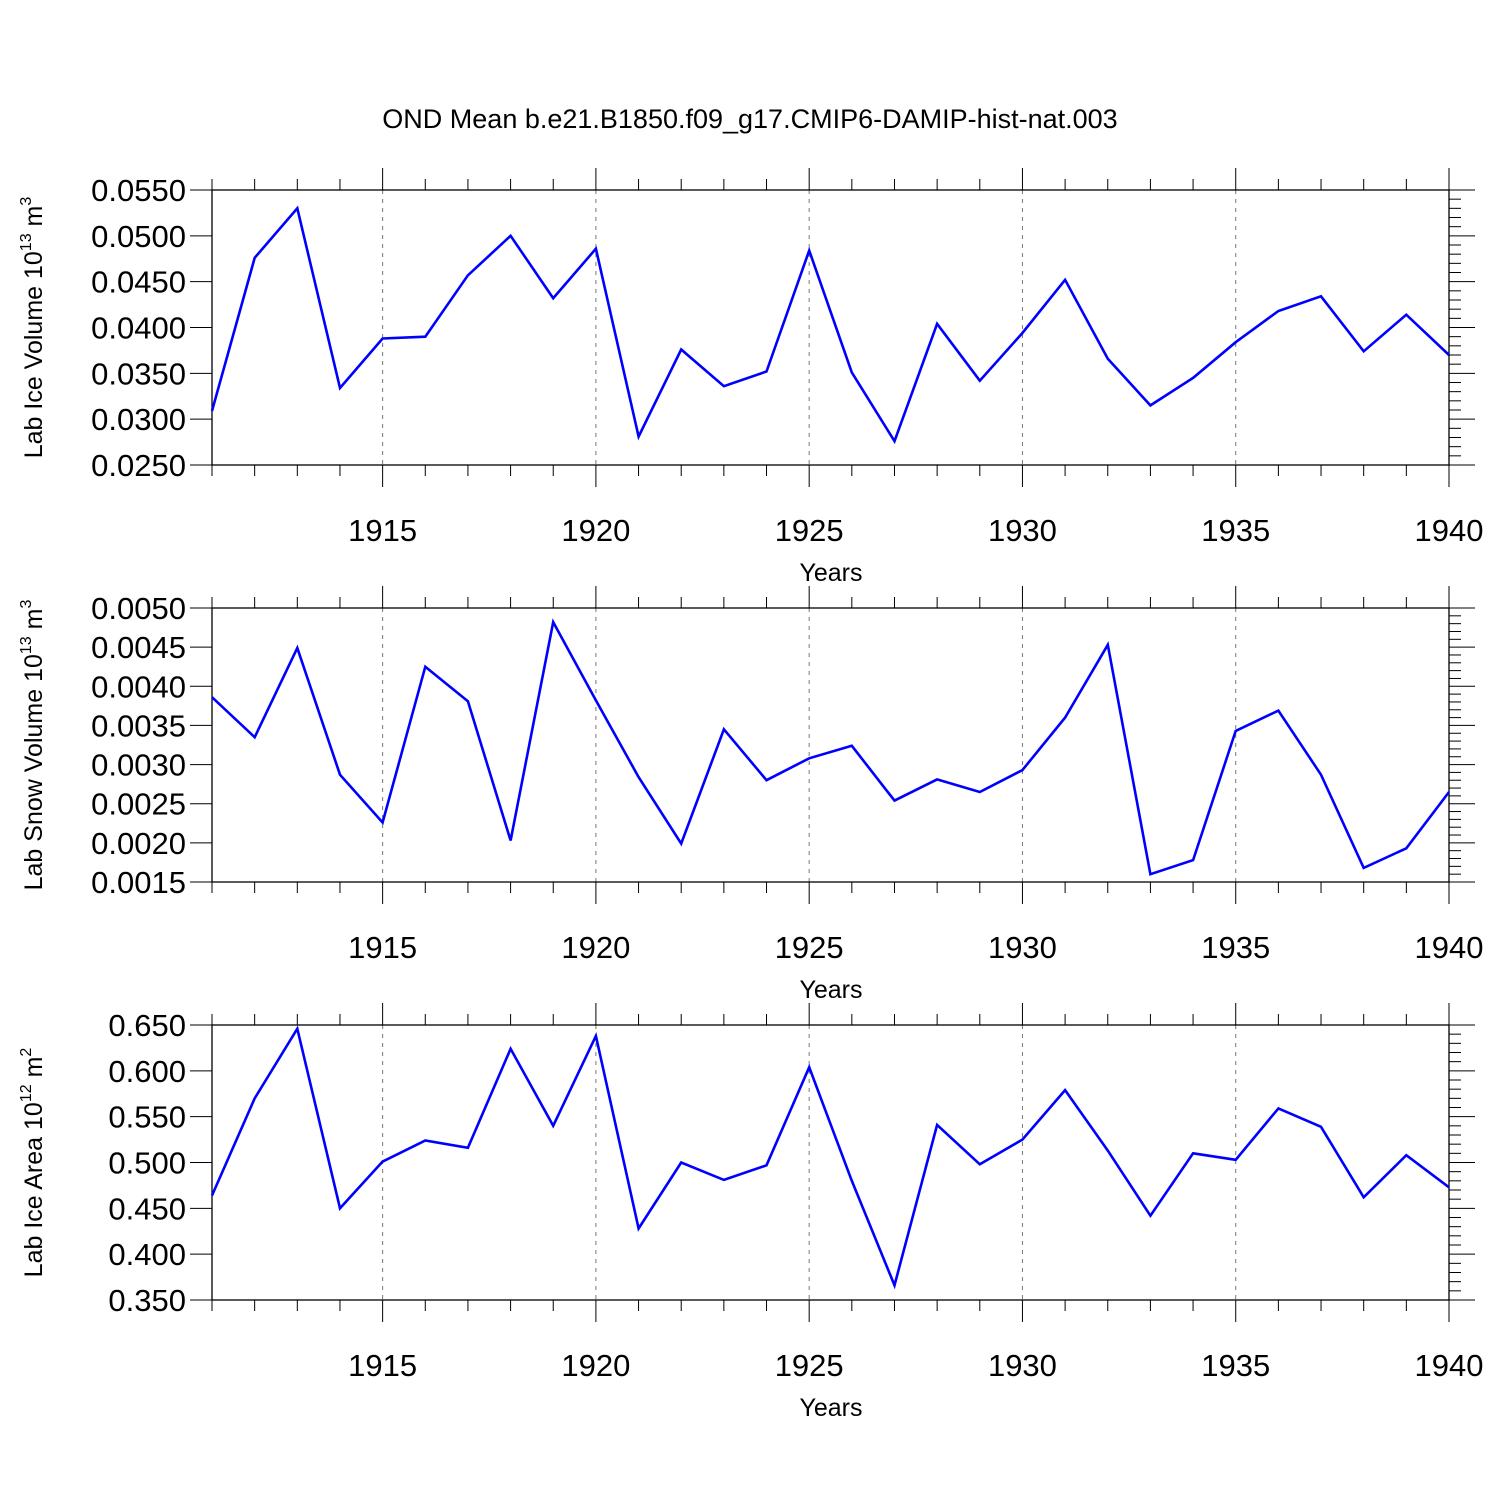 This screenshot has height=1500, width=1500. Describe the element at coordinates (138, 765) in the screenshot. I see `y-tick-label: 0.0030` at that location.